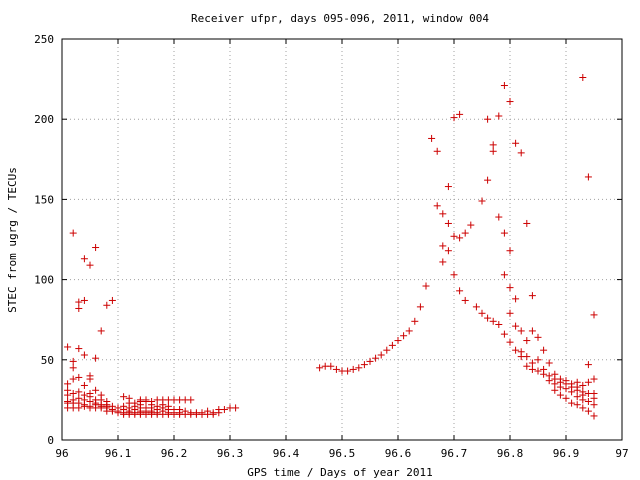 The width and height of the screenshot is (640, 480). Describe the element at coordinates (12, 240) in the screenshot. I see `y-axis-label: STEC from ugrg / TECUs` at that location.